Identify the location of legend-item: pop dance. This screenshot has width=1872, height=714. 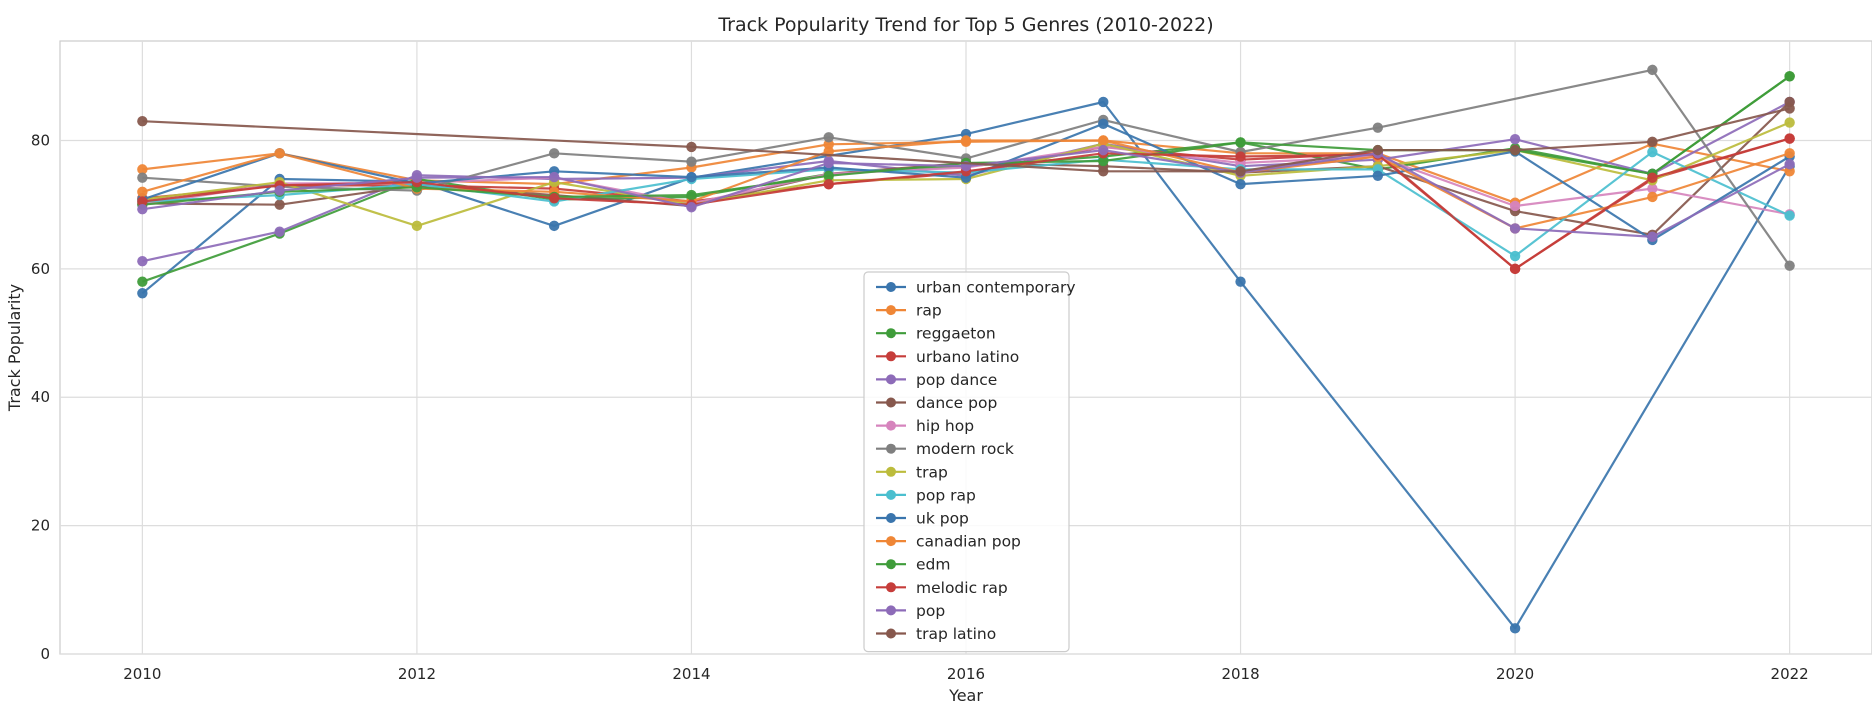
(936, 380).